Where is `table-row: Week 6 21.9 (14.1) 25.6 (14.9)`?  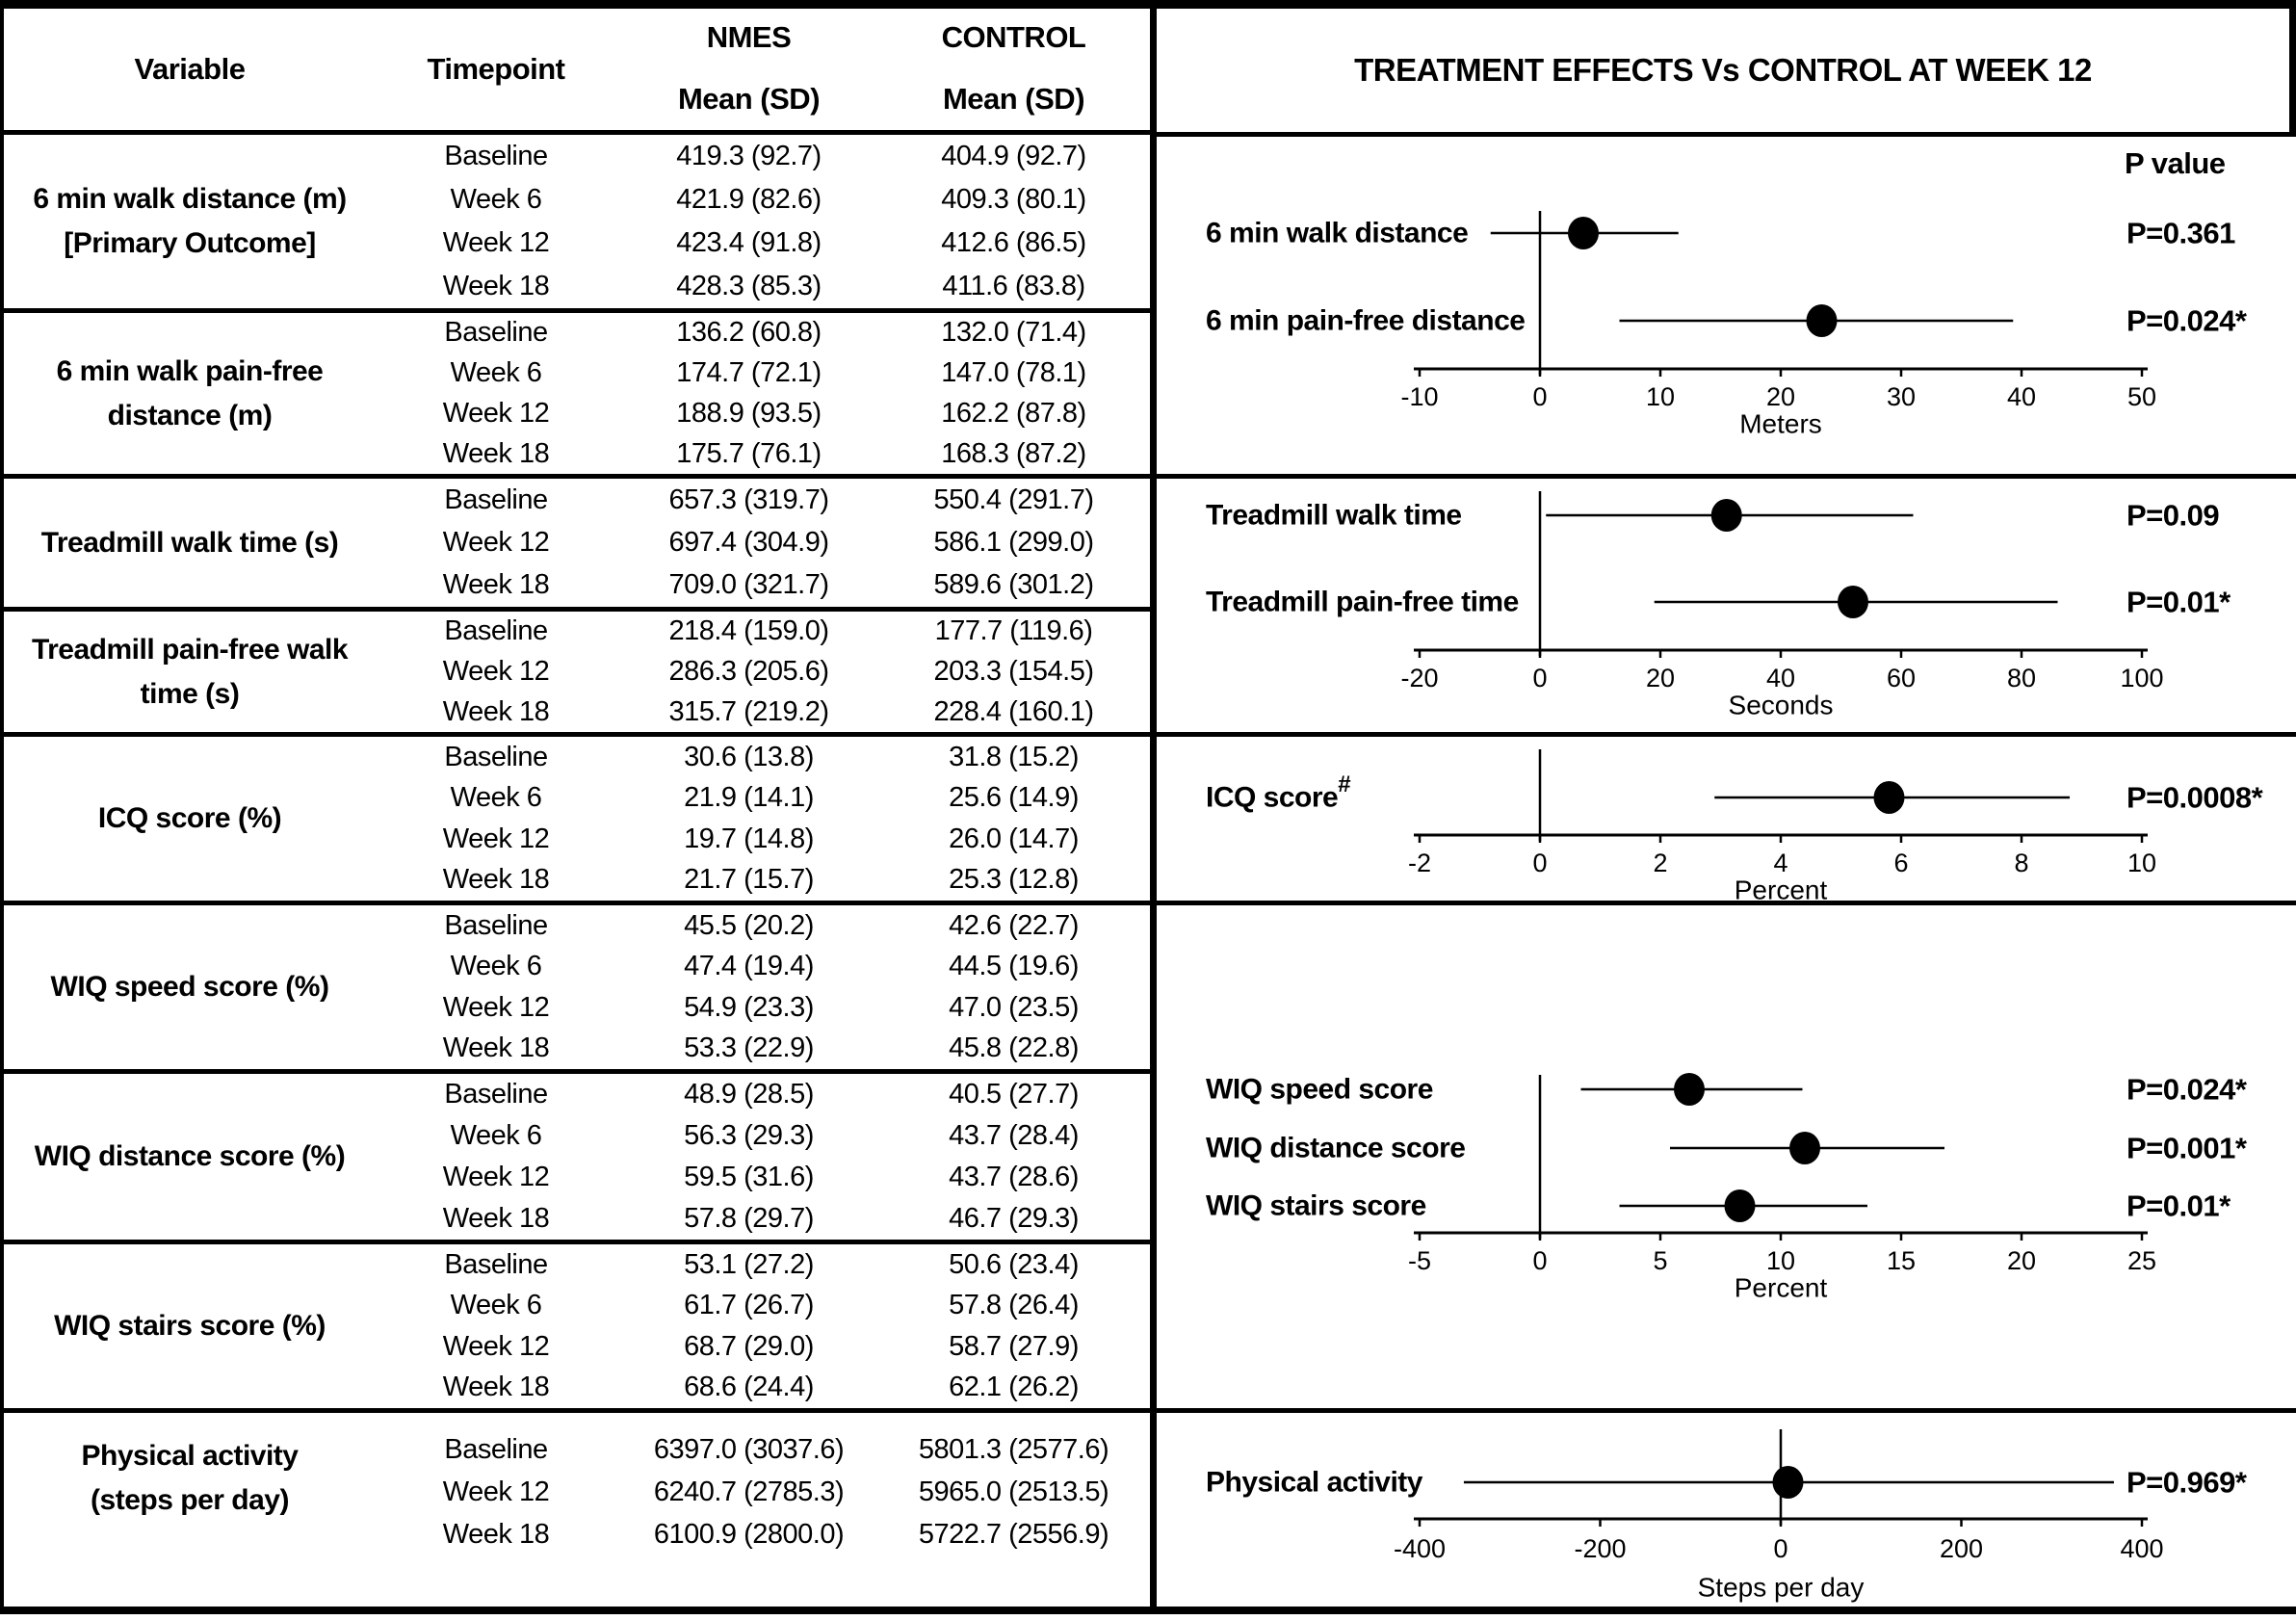
table-row: Week 6 21.9 (14.1) 25.6 (14.9) is located at coordinates (763, 799).